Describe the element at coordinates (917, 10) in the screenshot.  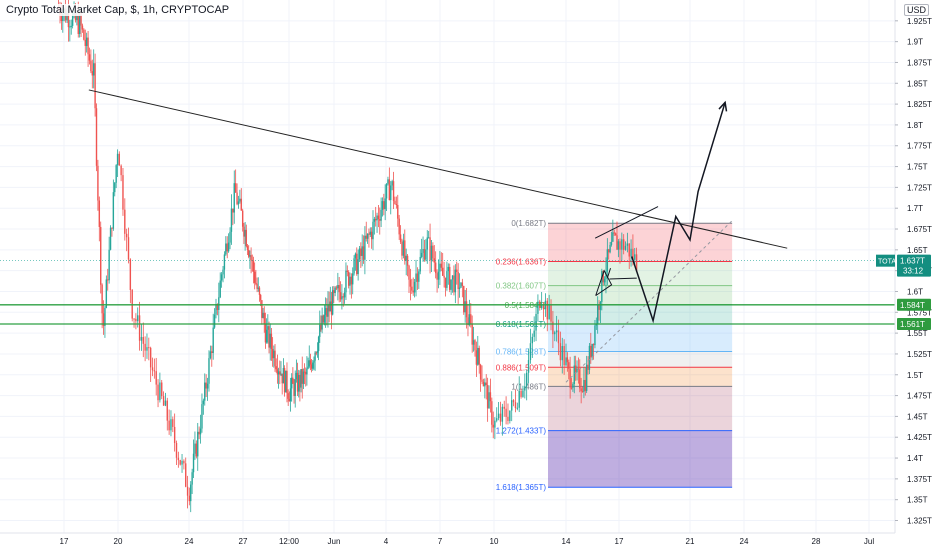
I see `currency-button: USD` at that location.